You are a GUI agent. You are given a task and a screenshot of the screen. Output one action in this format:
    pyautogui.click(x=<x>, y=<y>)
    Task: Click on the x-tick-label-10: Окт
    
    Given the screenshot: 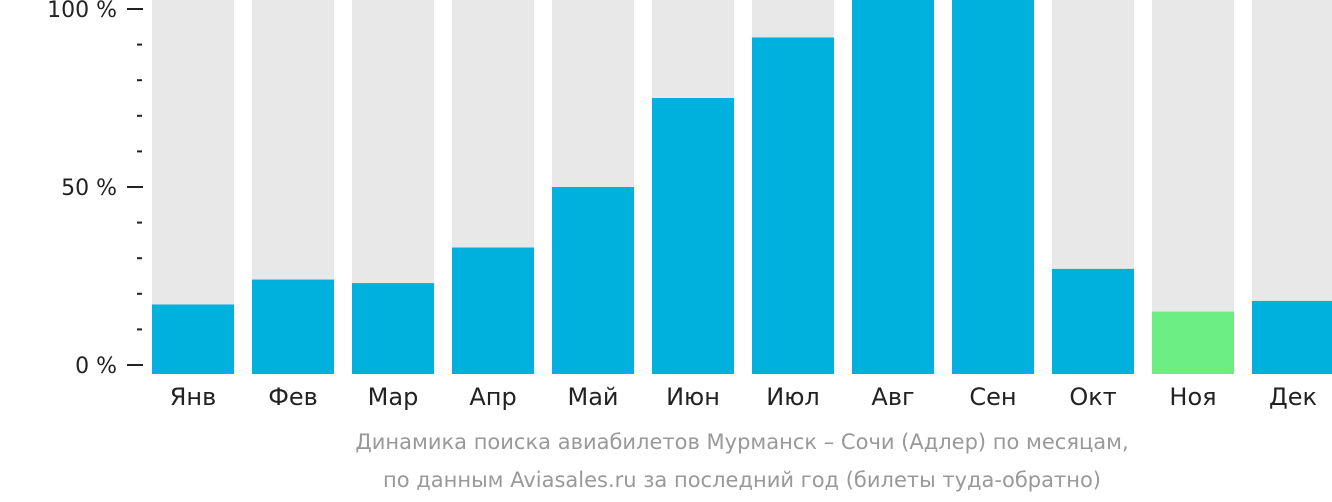 What is the action you would take?
    pyautogui.click(x=1092, y=397)
    